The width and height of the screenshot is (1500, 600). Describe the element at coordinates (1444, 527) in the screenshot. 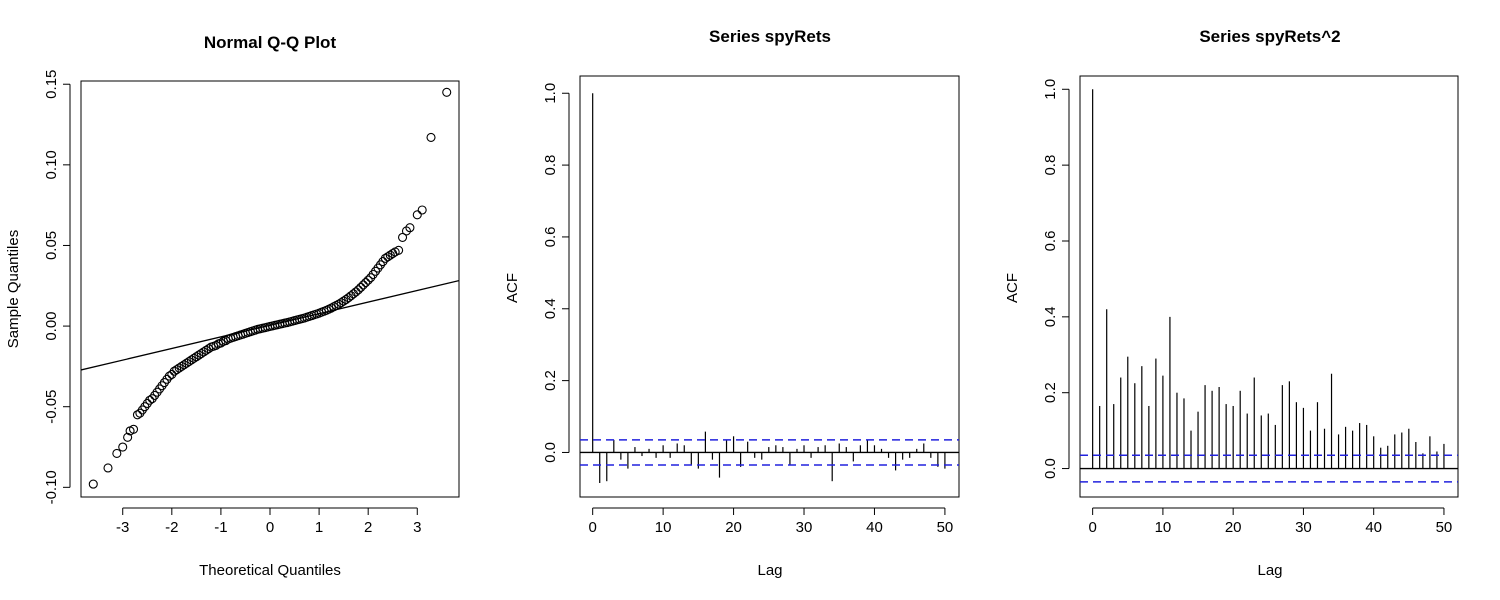

I see `acf-spyrets-sq-x-tick-label: 50` at that location.